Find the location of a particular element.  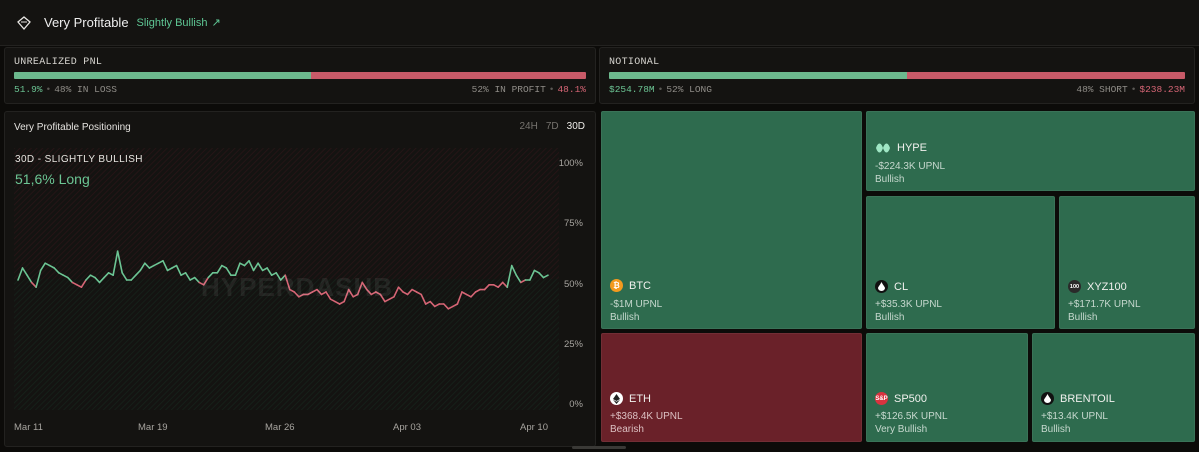

treemap-tile-btc: ₿ BTC -$1M UPNL Bullish is located at coordinates (731, 220).